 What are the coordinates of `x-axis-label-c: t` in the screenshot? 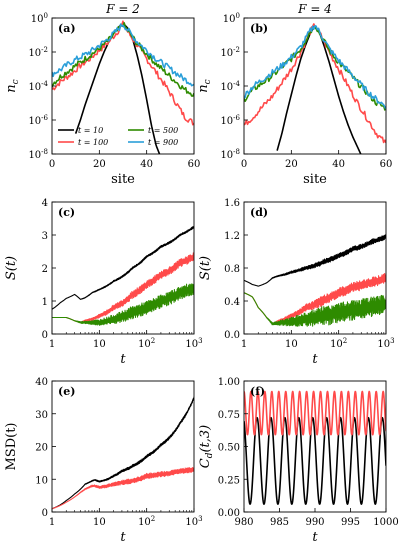 It's located at (123, 359).